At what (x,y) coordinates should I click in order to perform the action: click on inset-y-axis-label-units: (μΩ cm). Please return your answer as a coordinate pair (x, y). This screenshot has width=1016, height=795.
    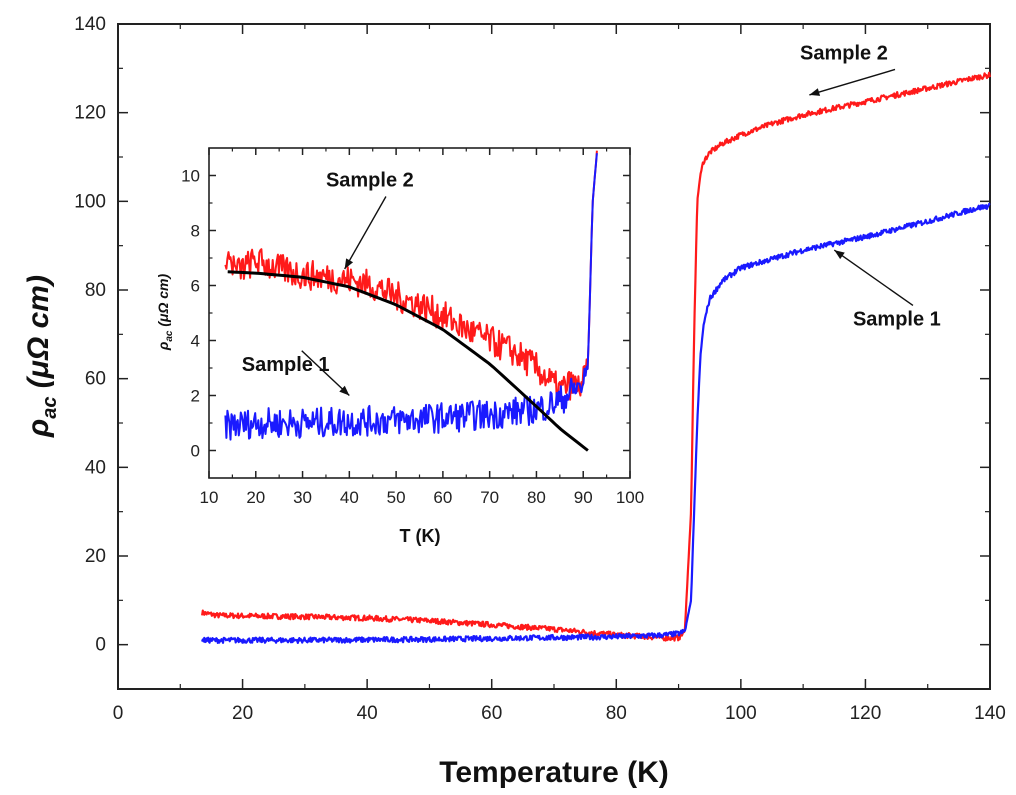
    Looking at the image, I should click on (163, 302).